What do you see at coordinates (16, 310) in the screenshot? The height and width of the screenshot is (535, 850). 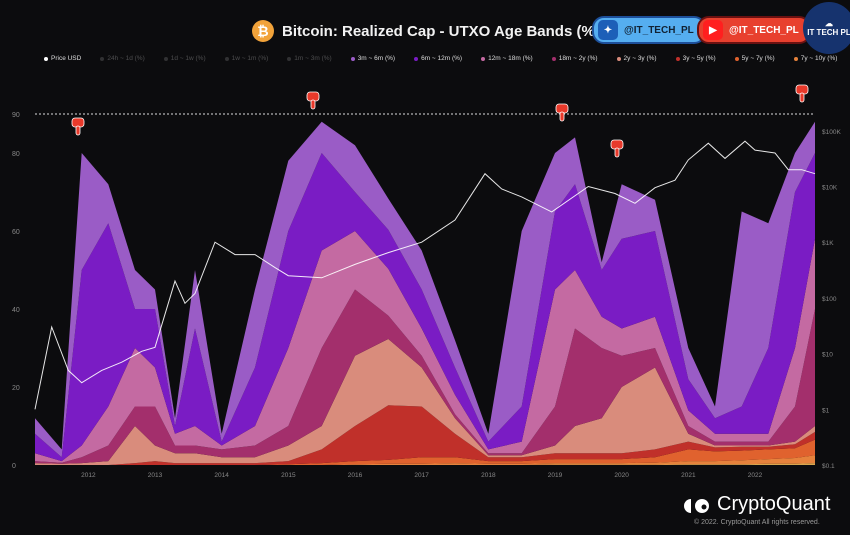 I see `y-left-tick: 40` at bounding box center [16, 310].